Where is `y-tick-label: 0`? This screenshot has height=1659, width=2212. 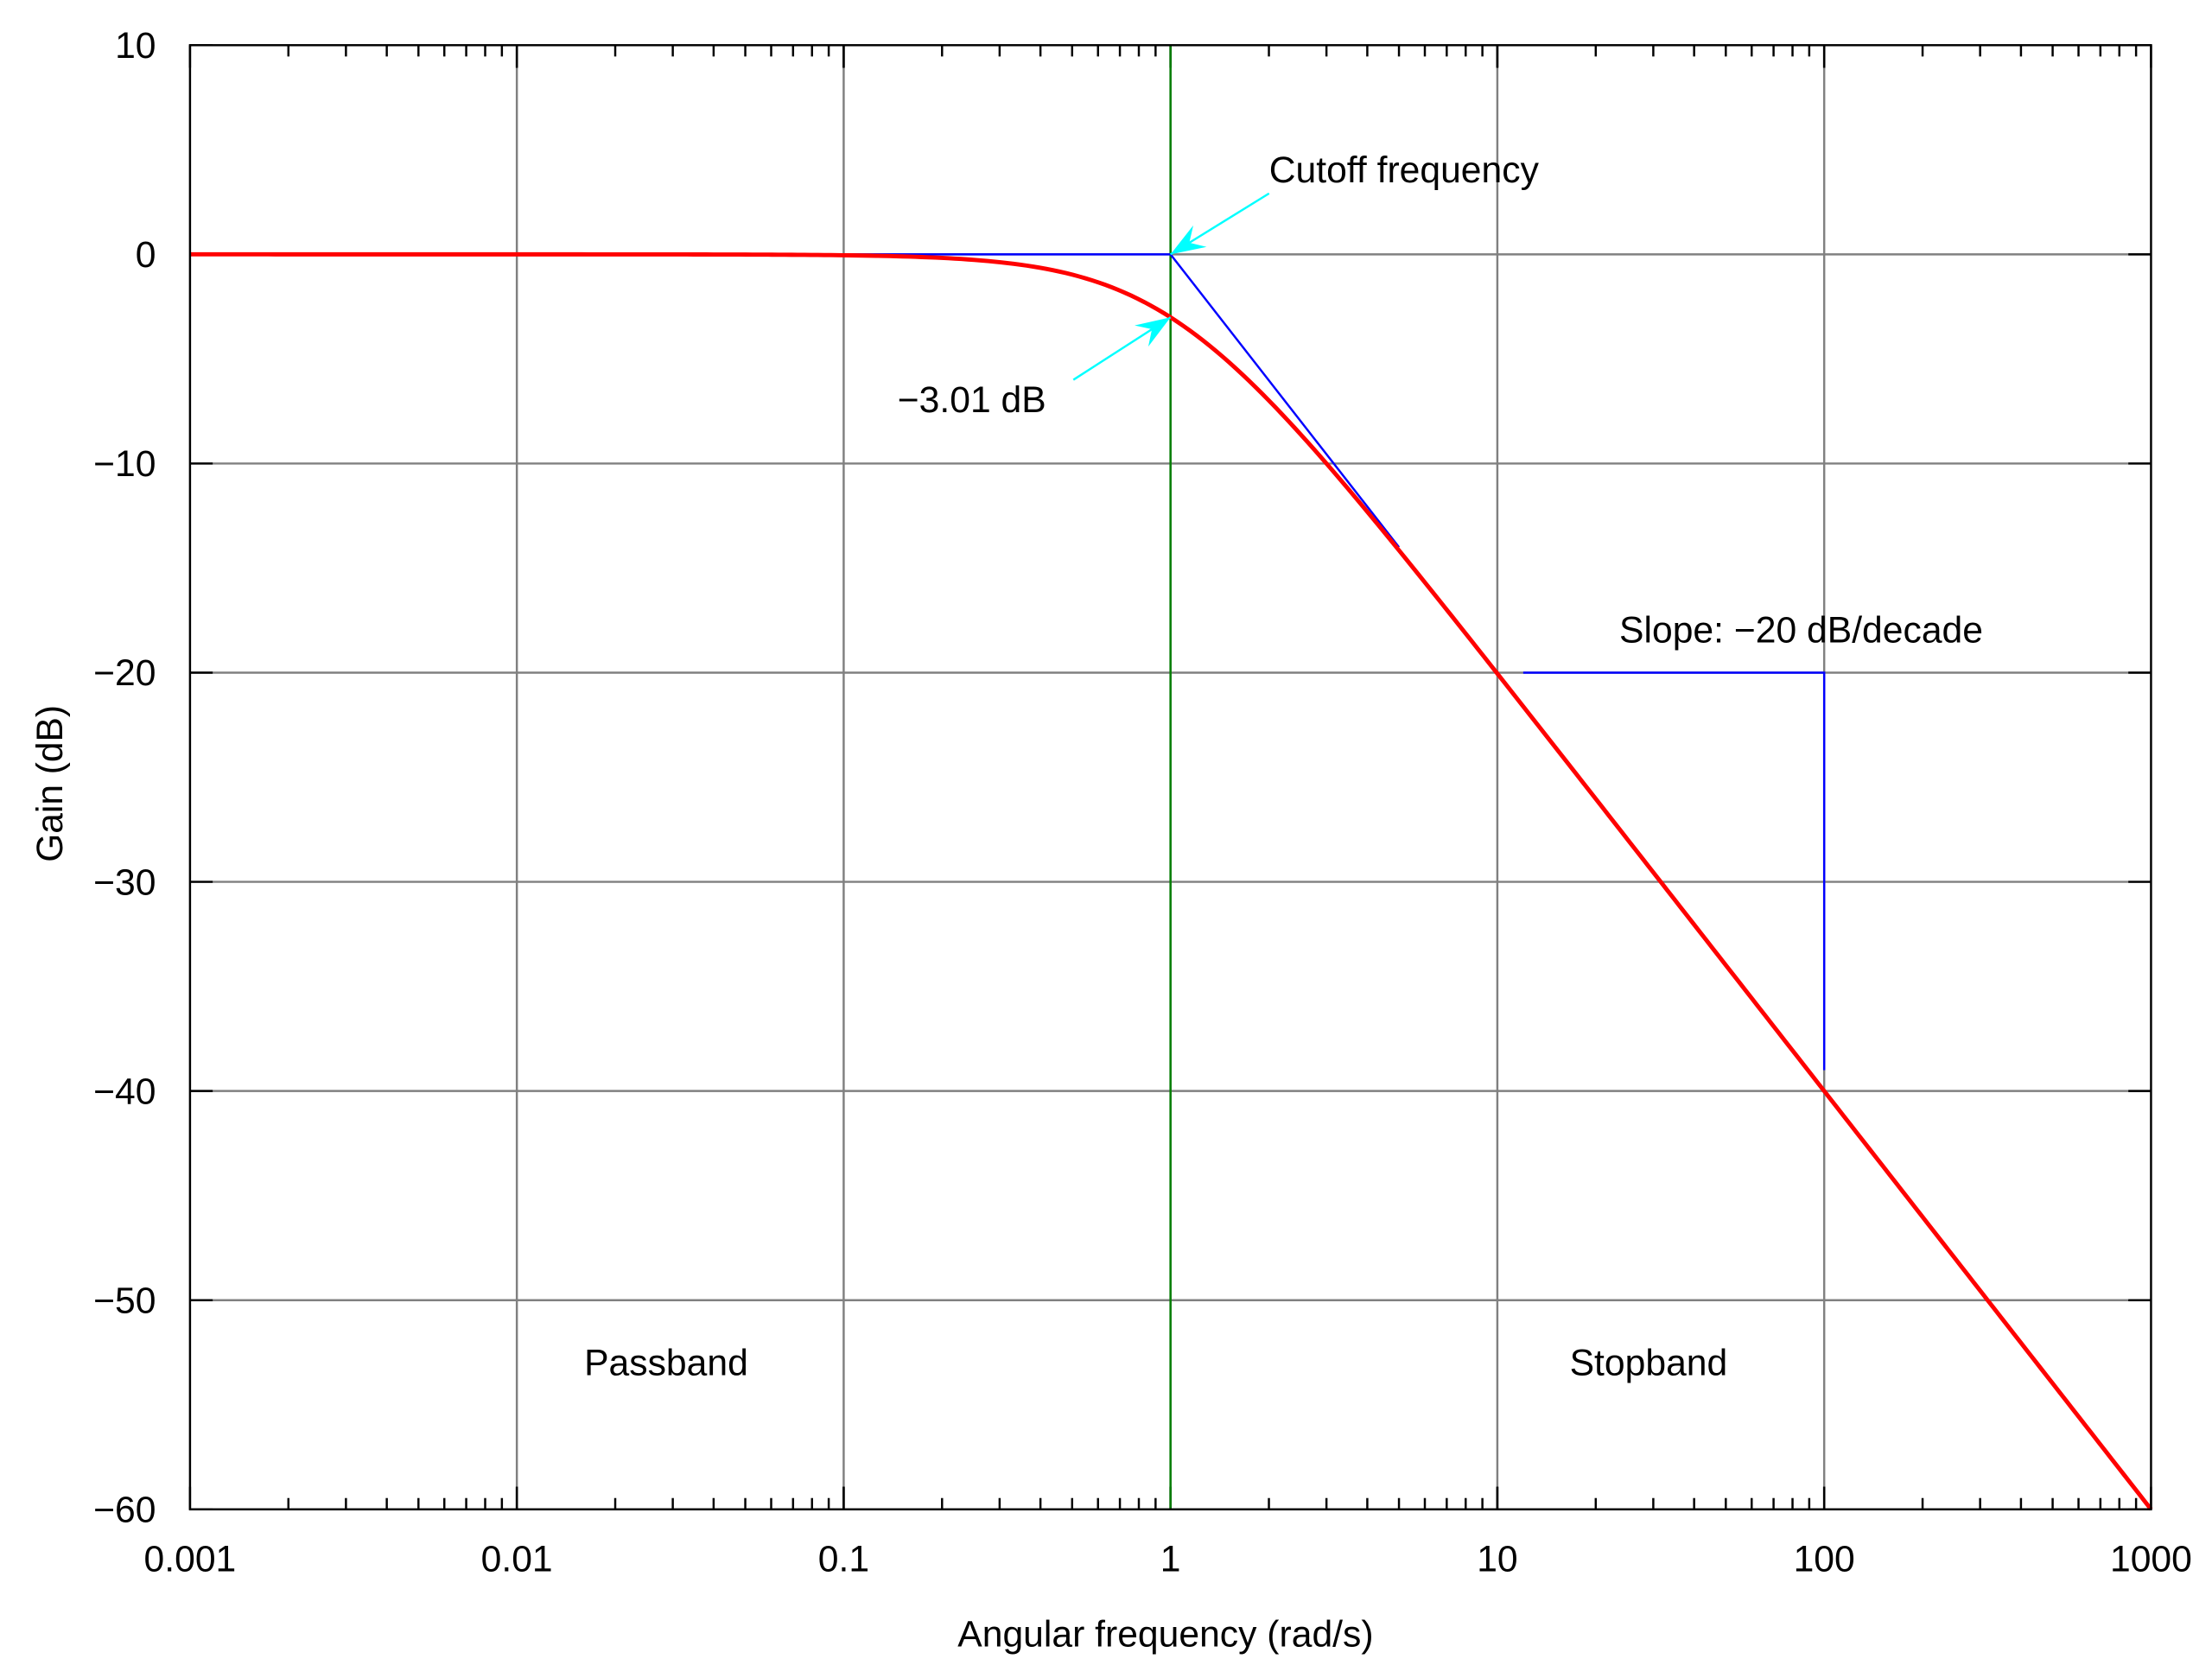 y-tick-label: 0 is located at coordinates (146, 255).